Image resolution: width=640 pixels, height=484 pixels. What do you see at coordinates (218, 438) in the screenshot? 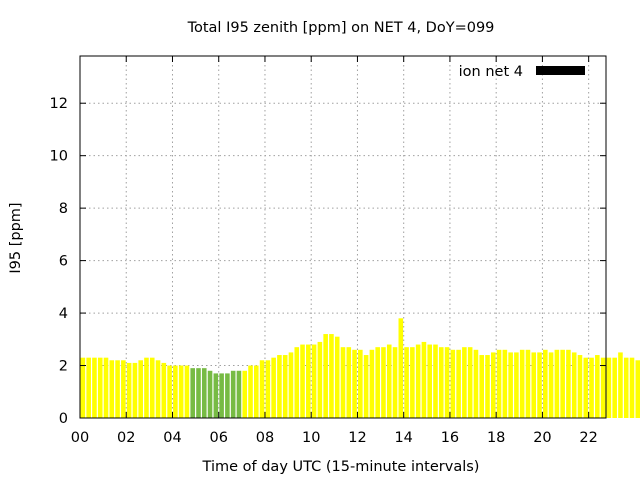
I see `x-tick-label: 06` at bounding box center [218, 438].